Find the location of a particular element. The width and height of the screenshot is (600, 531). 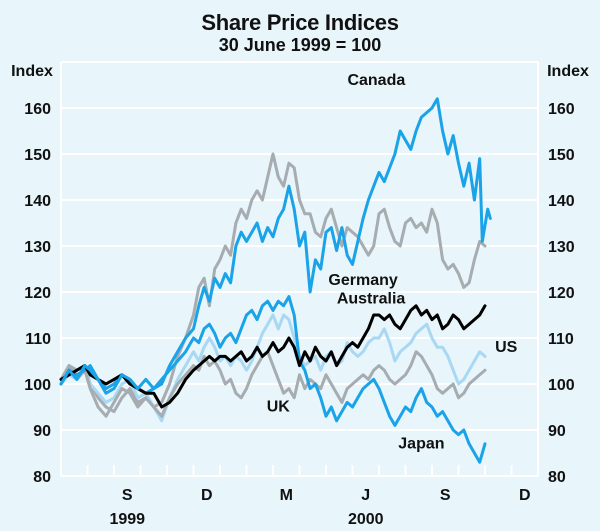

y-tick-label-right: 110 is located at coordinates (561, 339).